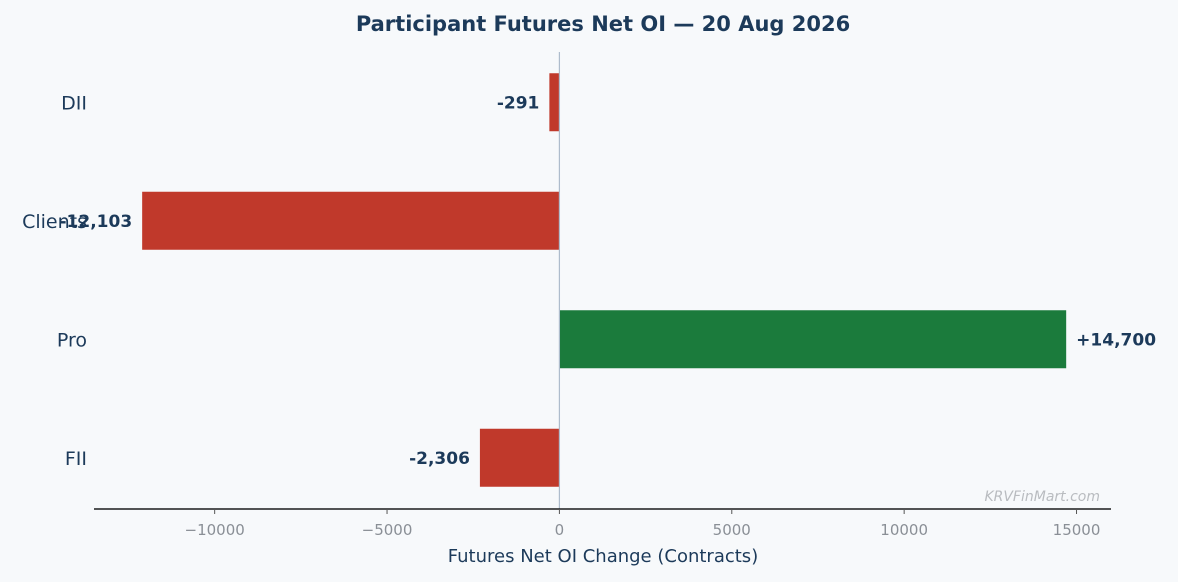 The height and width of the screenshot is (582, 1178). I want to click on watermark: KRVFinMart.com, so click(1042, 497).